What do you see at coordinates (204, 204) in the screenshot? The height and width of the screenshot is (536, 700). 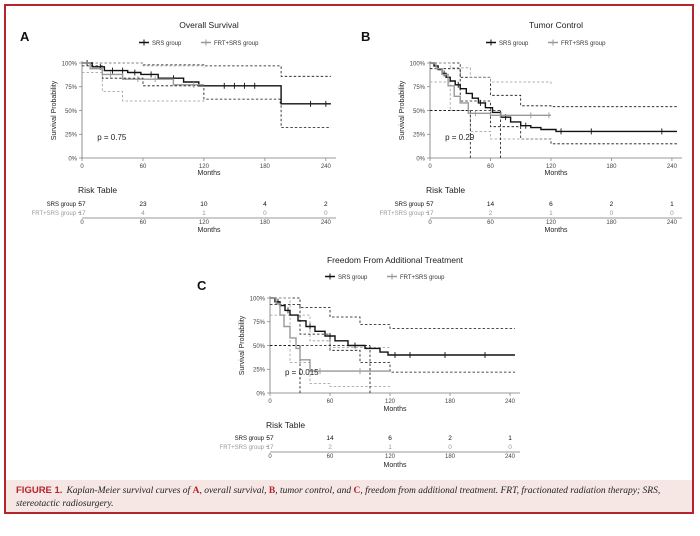 I see `risk-count: 10` at bounding box center [204, 204].